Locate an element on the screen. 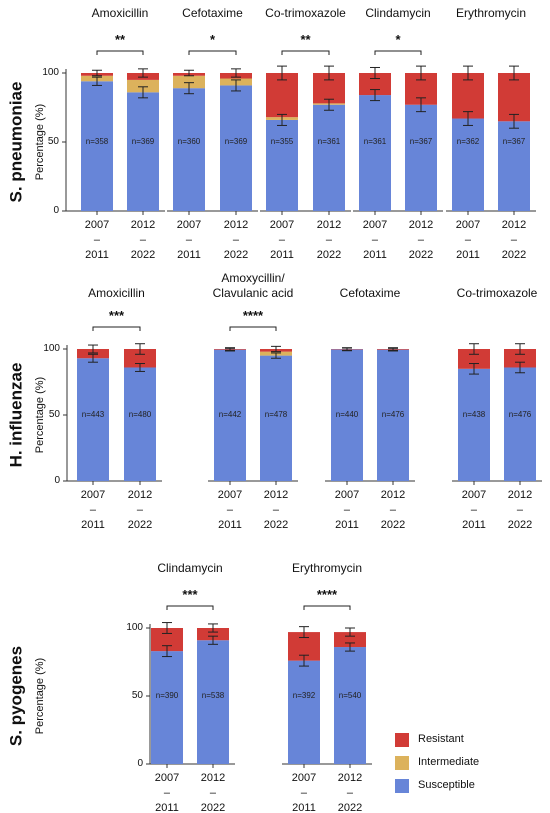 This screenshot has width=550, height=813. n-label: n=540 is located at coordinates (350, 695).